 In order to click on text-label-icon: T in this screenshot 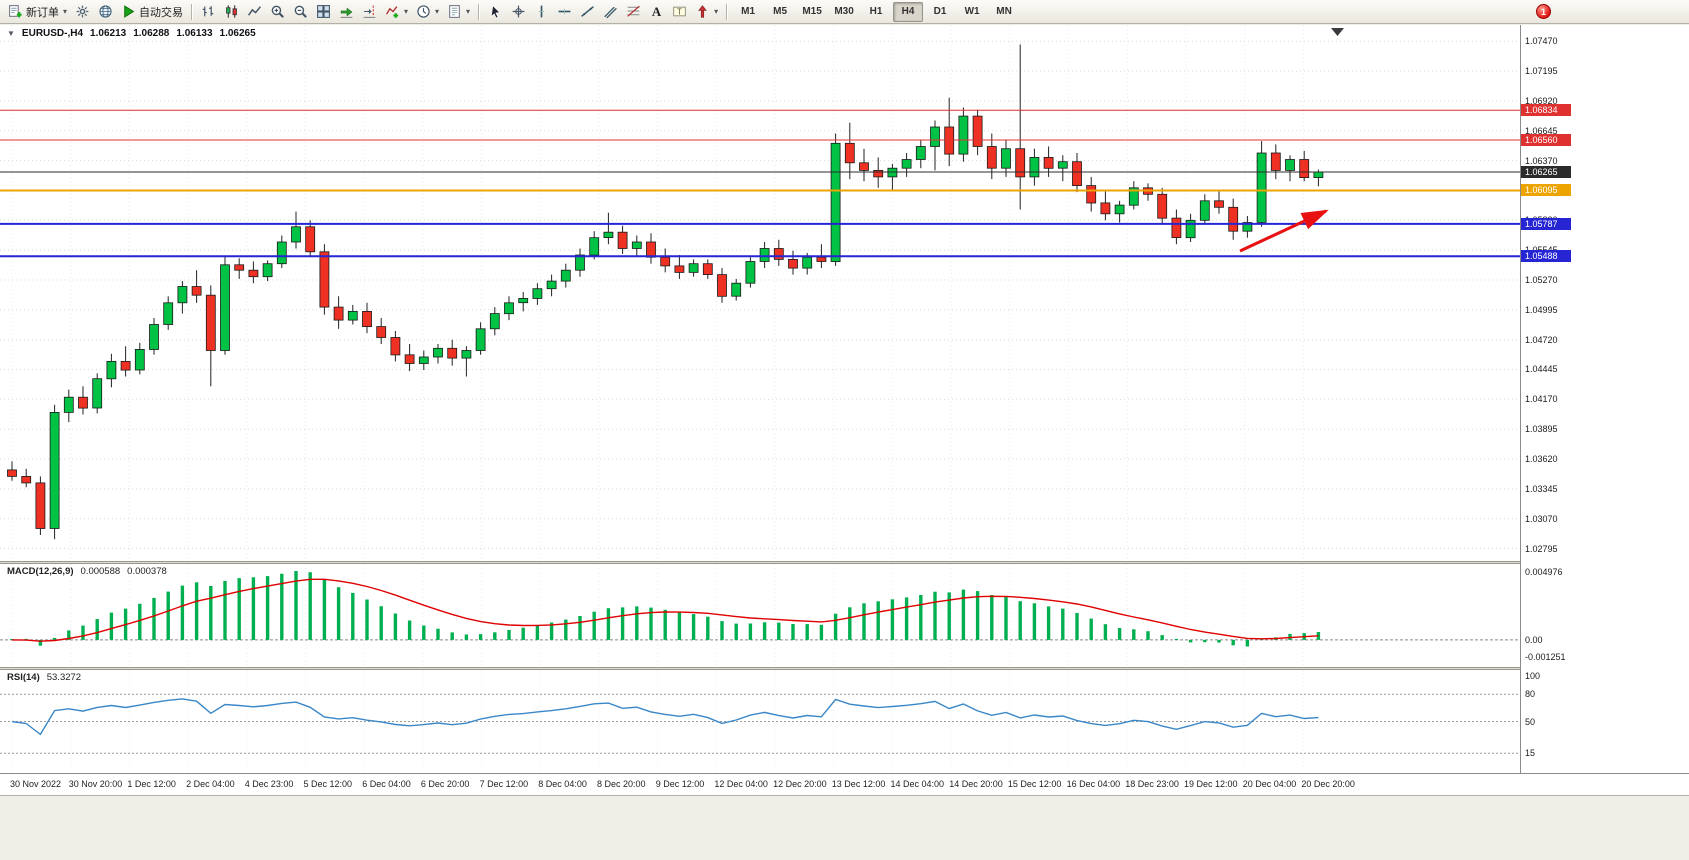, I will do `click(679, 11)`.